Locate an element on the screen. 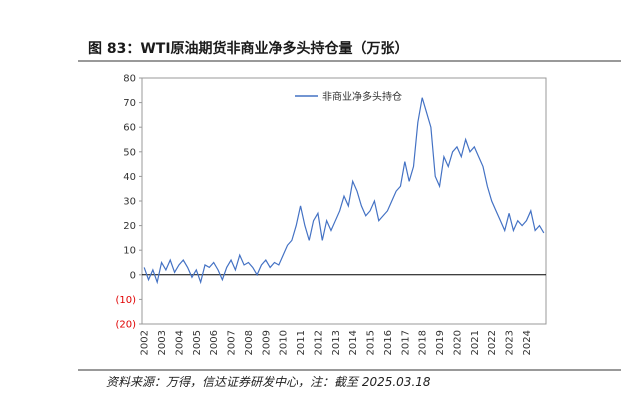  y-tick-label: 20 is located at coordinates (129, 226).